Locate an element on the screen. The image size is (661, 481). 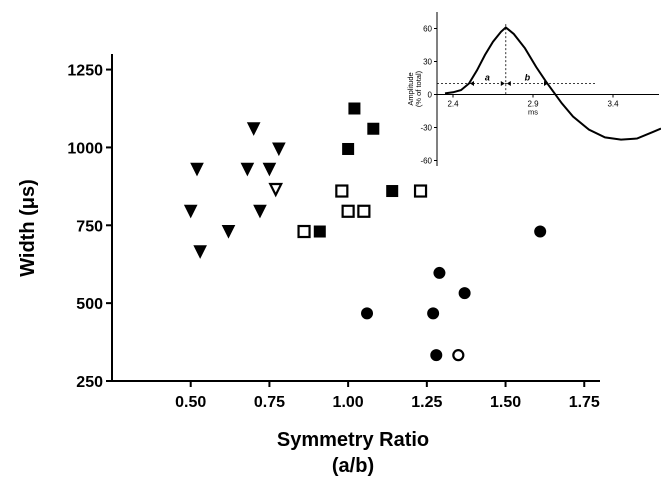
inset-x-tick-label: 2.9 is located at coordinates (533, 104).